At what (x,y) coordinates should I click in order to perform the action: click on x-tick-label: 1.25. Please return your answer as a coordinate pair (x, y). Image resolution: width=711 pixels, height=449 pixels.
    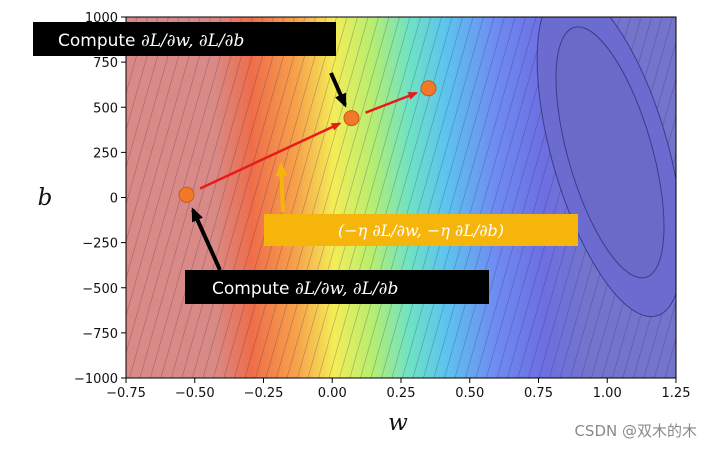
    Looking at the image, I should click on (676, 393).